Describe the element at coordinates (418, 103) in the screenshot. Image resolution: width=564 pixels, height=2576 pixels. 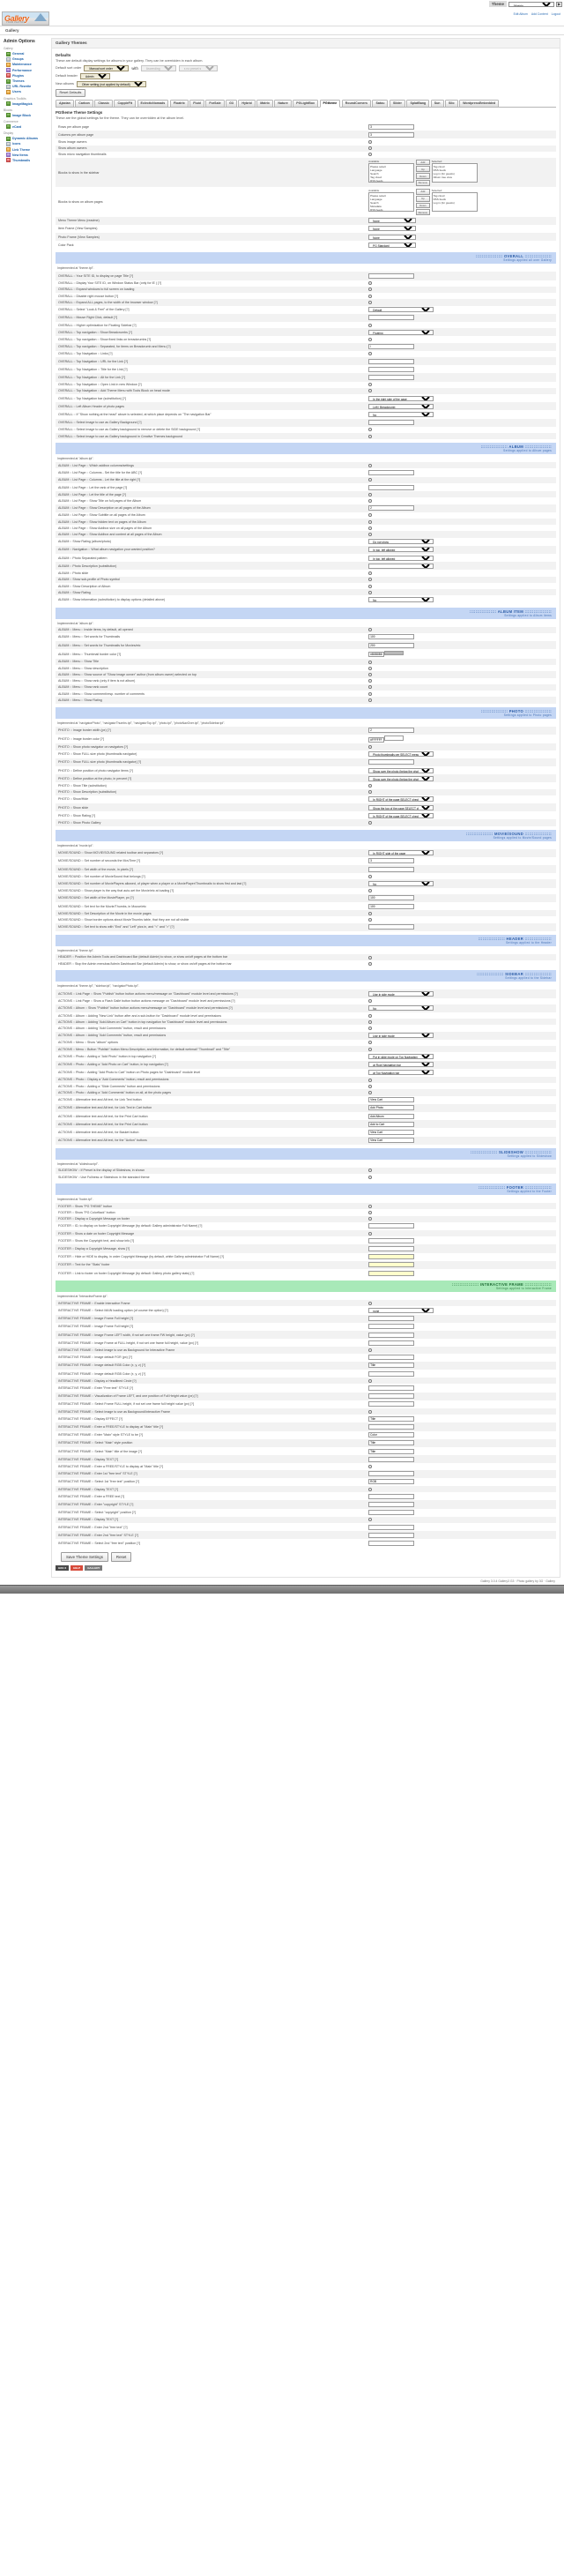
I see `tab-splatbang: SplatBang` at that location.